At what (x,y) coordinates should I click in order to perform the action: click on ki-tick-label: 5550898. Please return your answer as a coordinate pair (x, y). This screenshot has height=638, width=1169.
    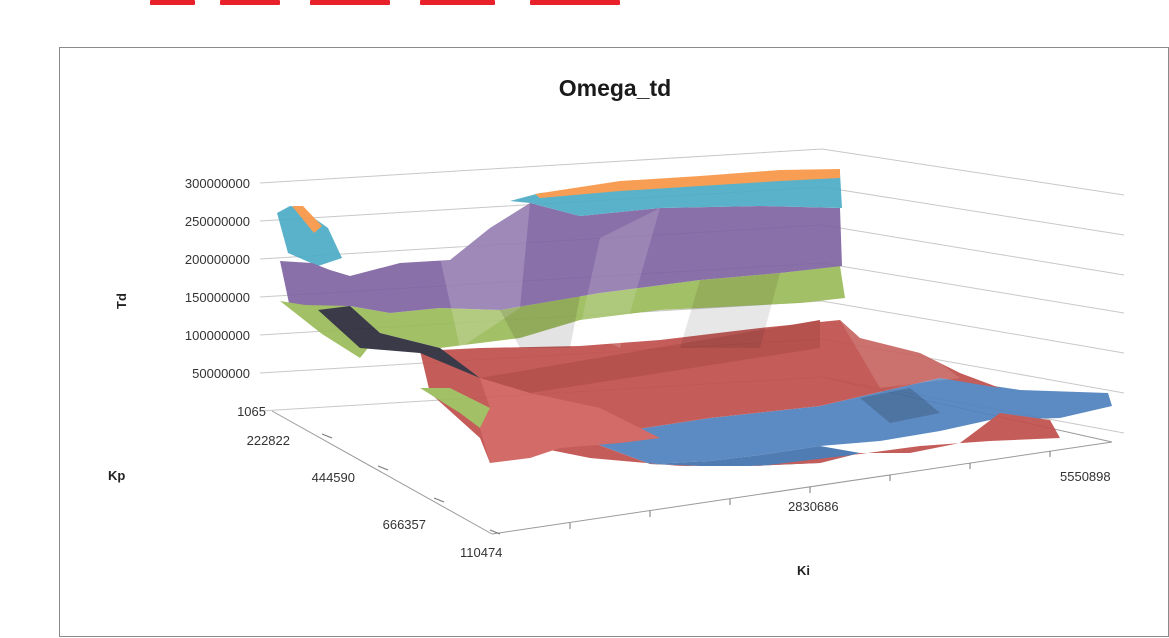
    Looking at the image, I should click on (1085, 476).